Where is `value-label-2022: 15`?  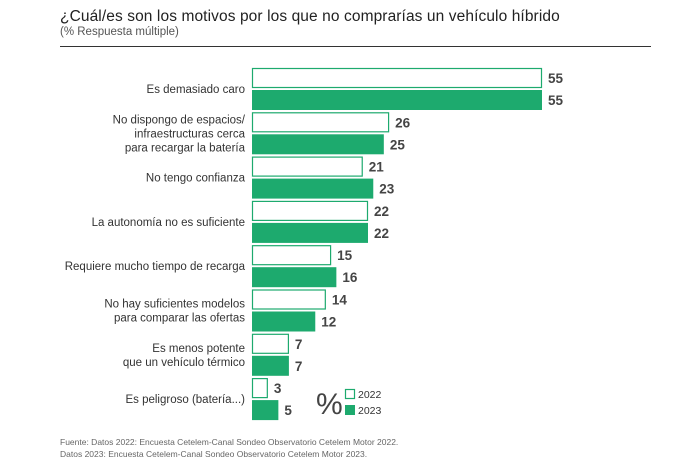 value-label-2022: 15 is located at coordinates (345, 255).